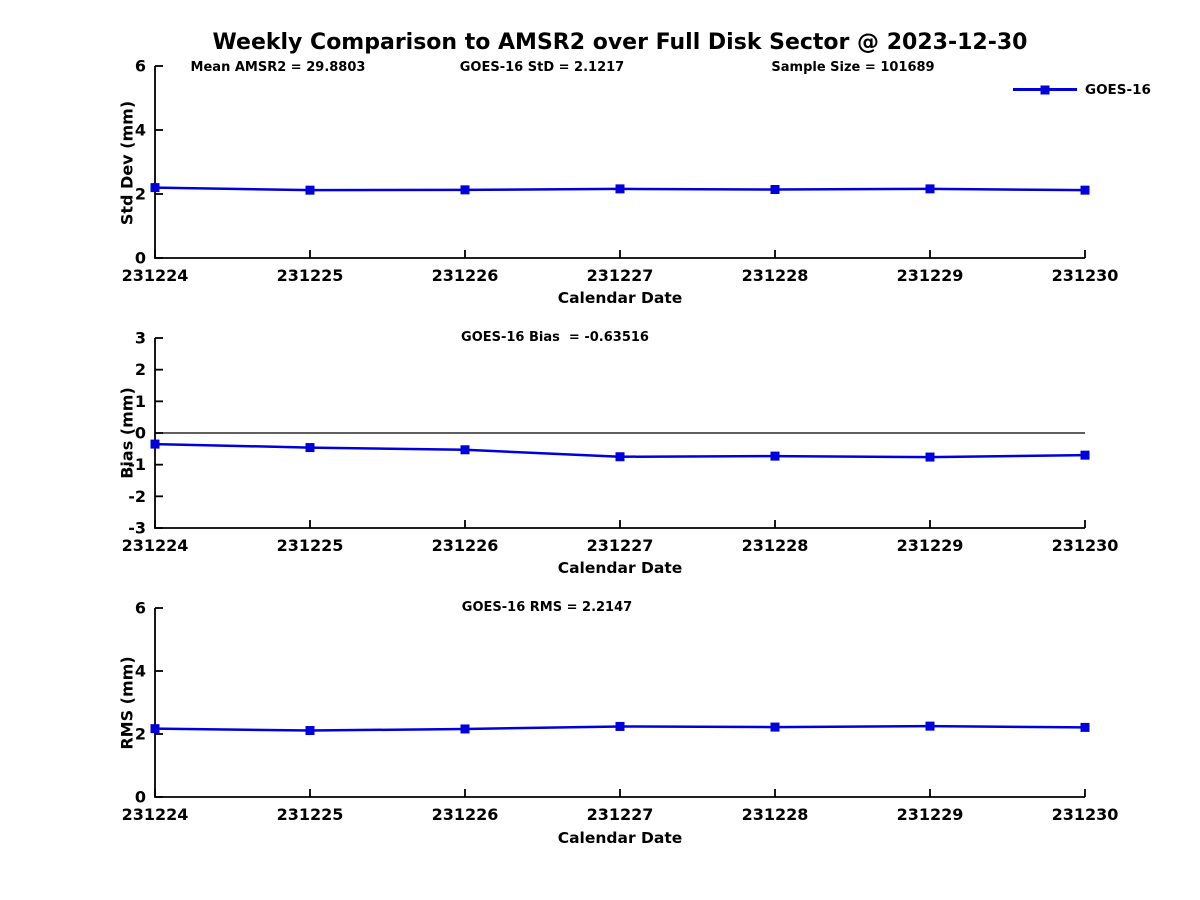 The height and width of the screenshot is (900, 1200). What do you see at coordinates (140, 671) in the screenshot?
I see `rms-plot-y-tick-label: 4` at bounding box center [140, 671].